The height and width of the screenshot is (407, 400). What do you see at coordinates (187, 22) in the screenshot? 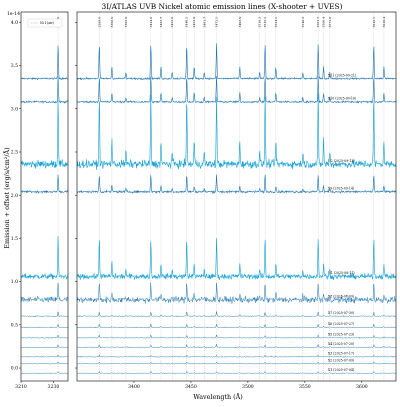
I see `ni-line-label: 3446.3` at bounding box center [187, 22].